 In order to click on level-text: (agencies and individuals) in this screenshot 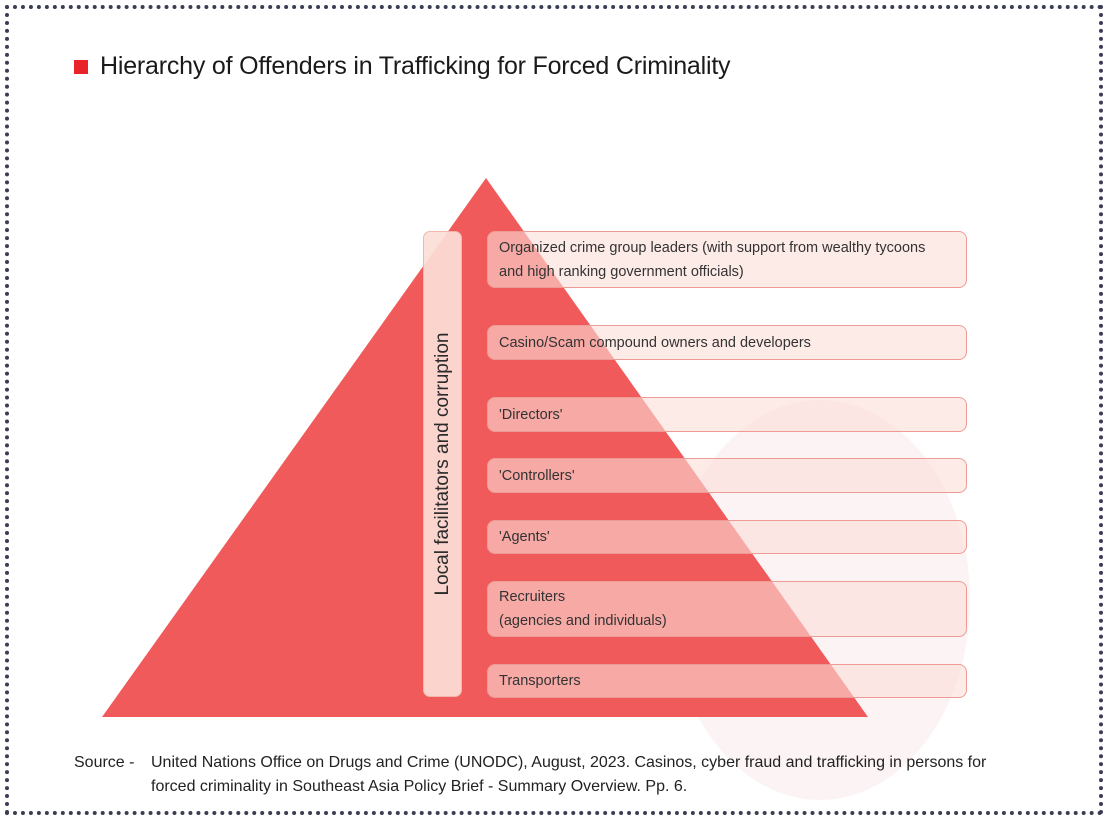, I will do `click(583, 621)`.